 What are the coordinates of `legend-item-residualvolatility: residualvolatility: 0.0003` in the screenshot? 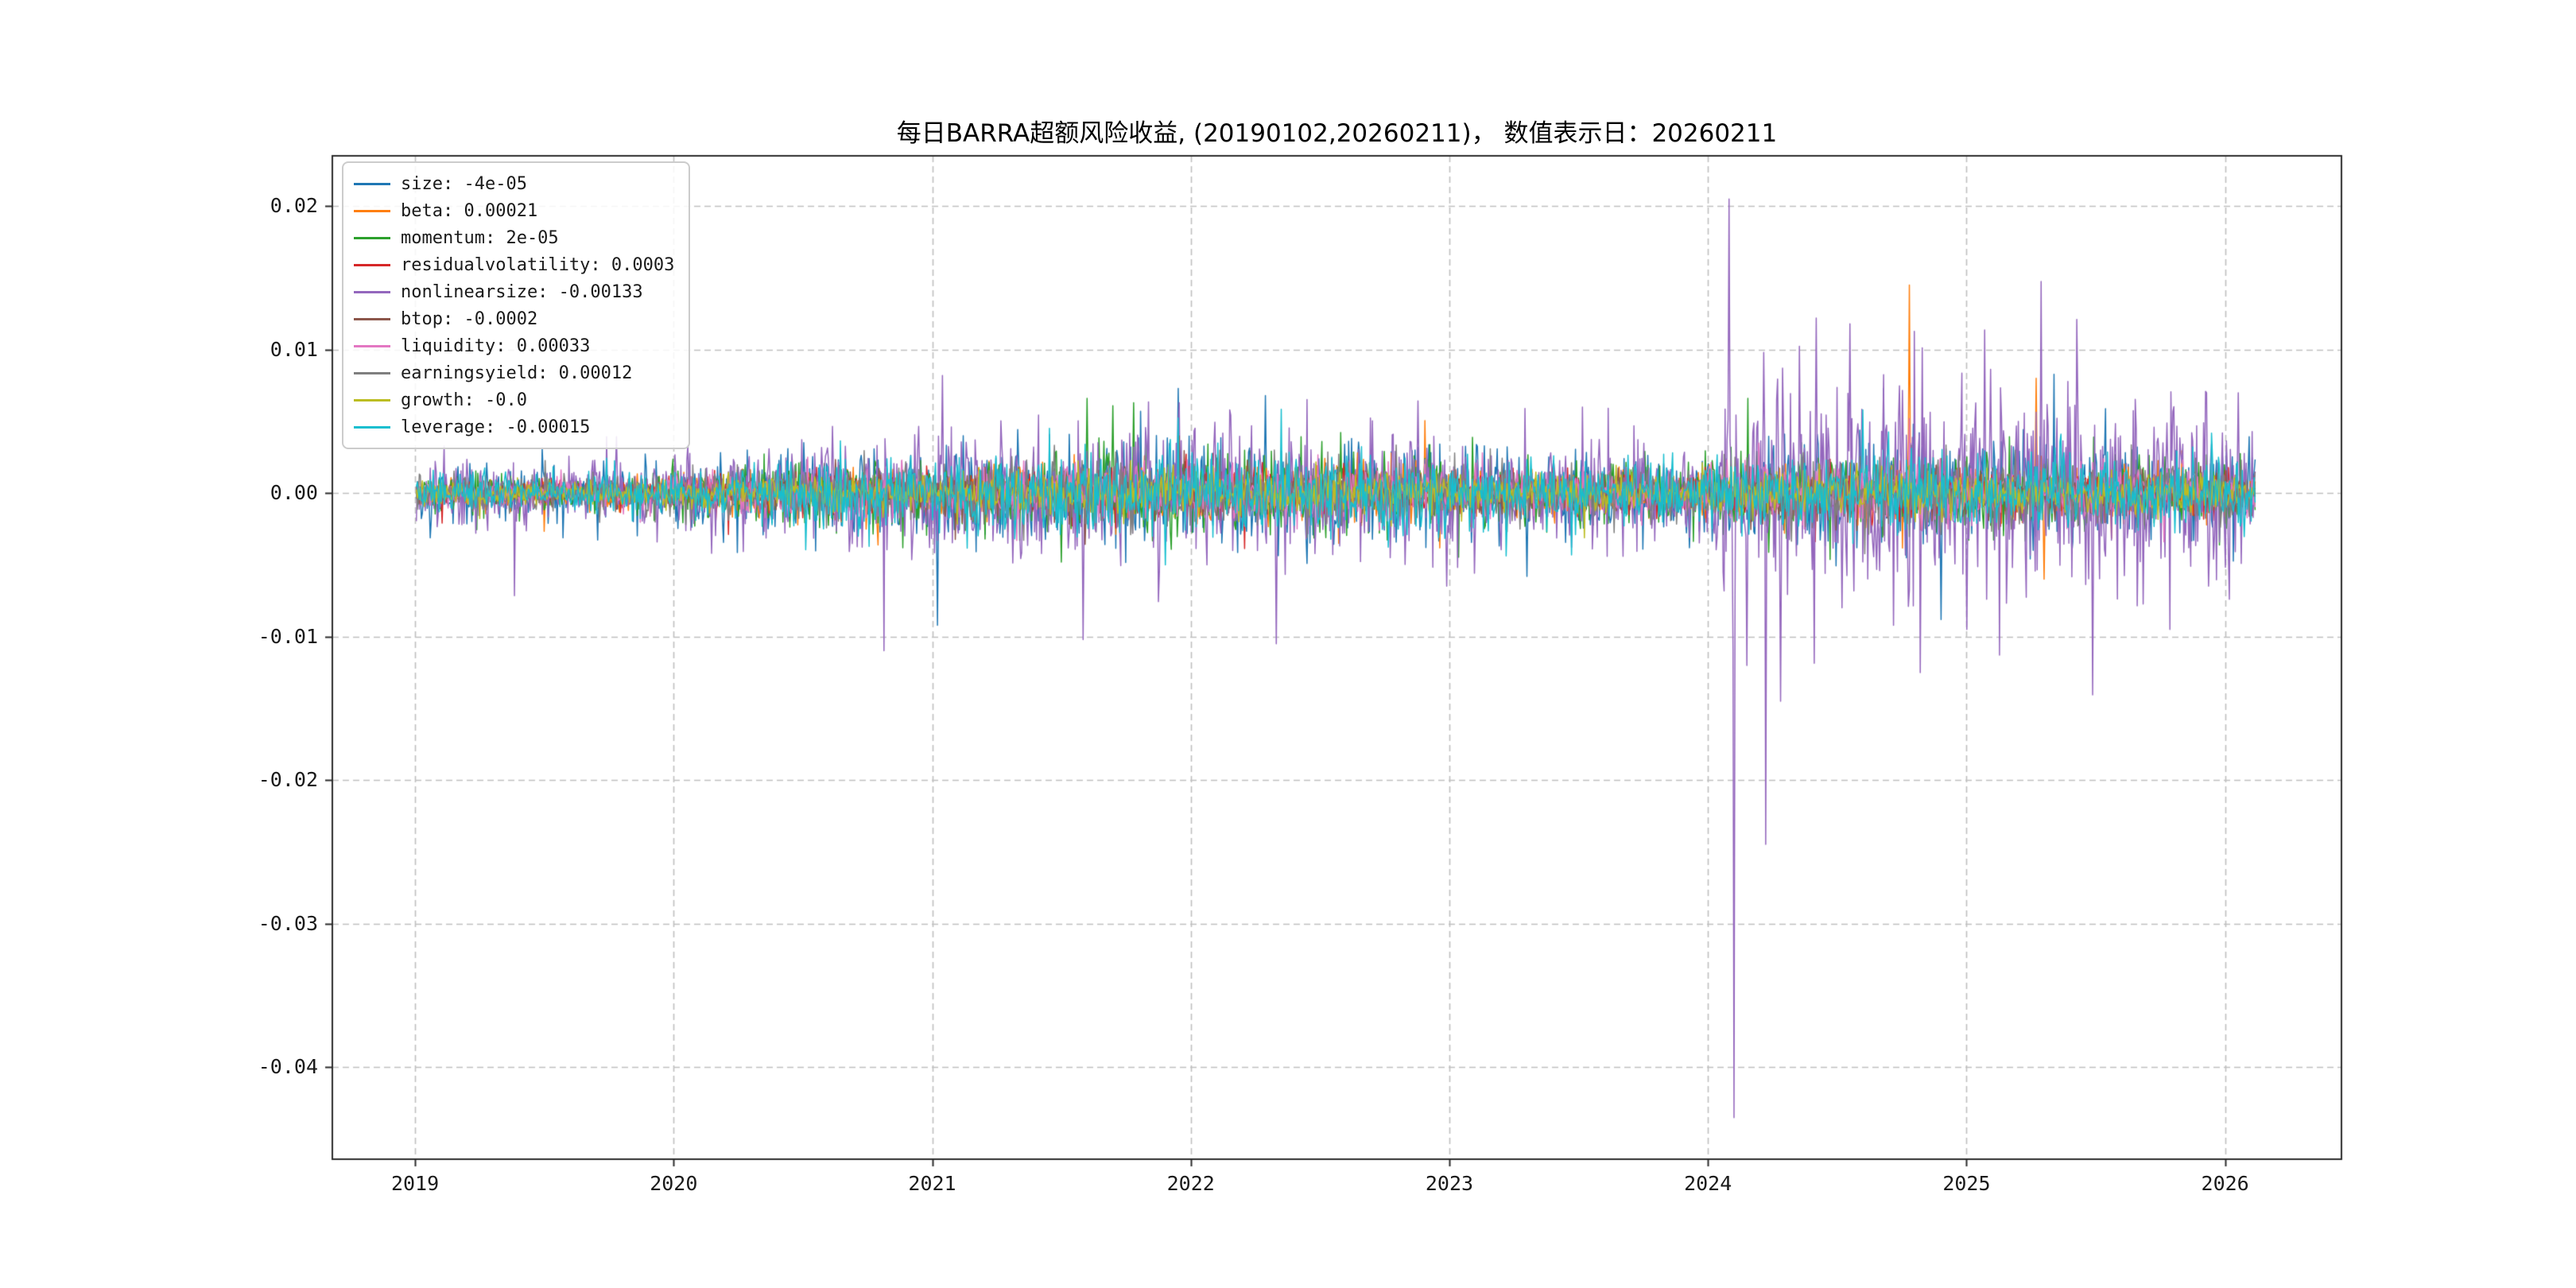 It's located at (514, 264).